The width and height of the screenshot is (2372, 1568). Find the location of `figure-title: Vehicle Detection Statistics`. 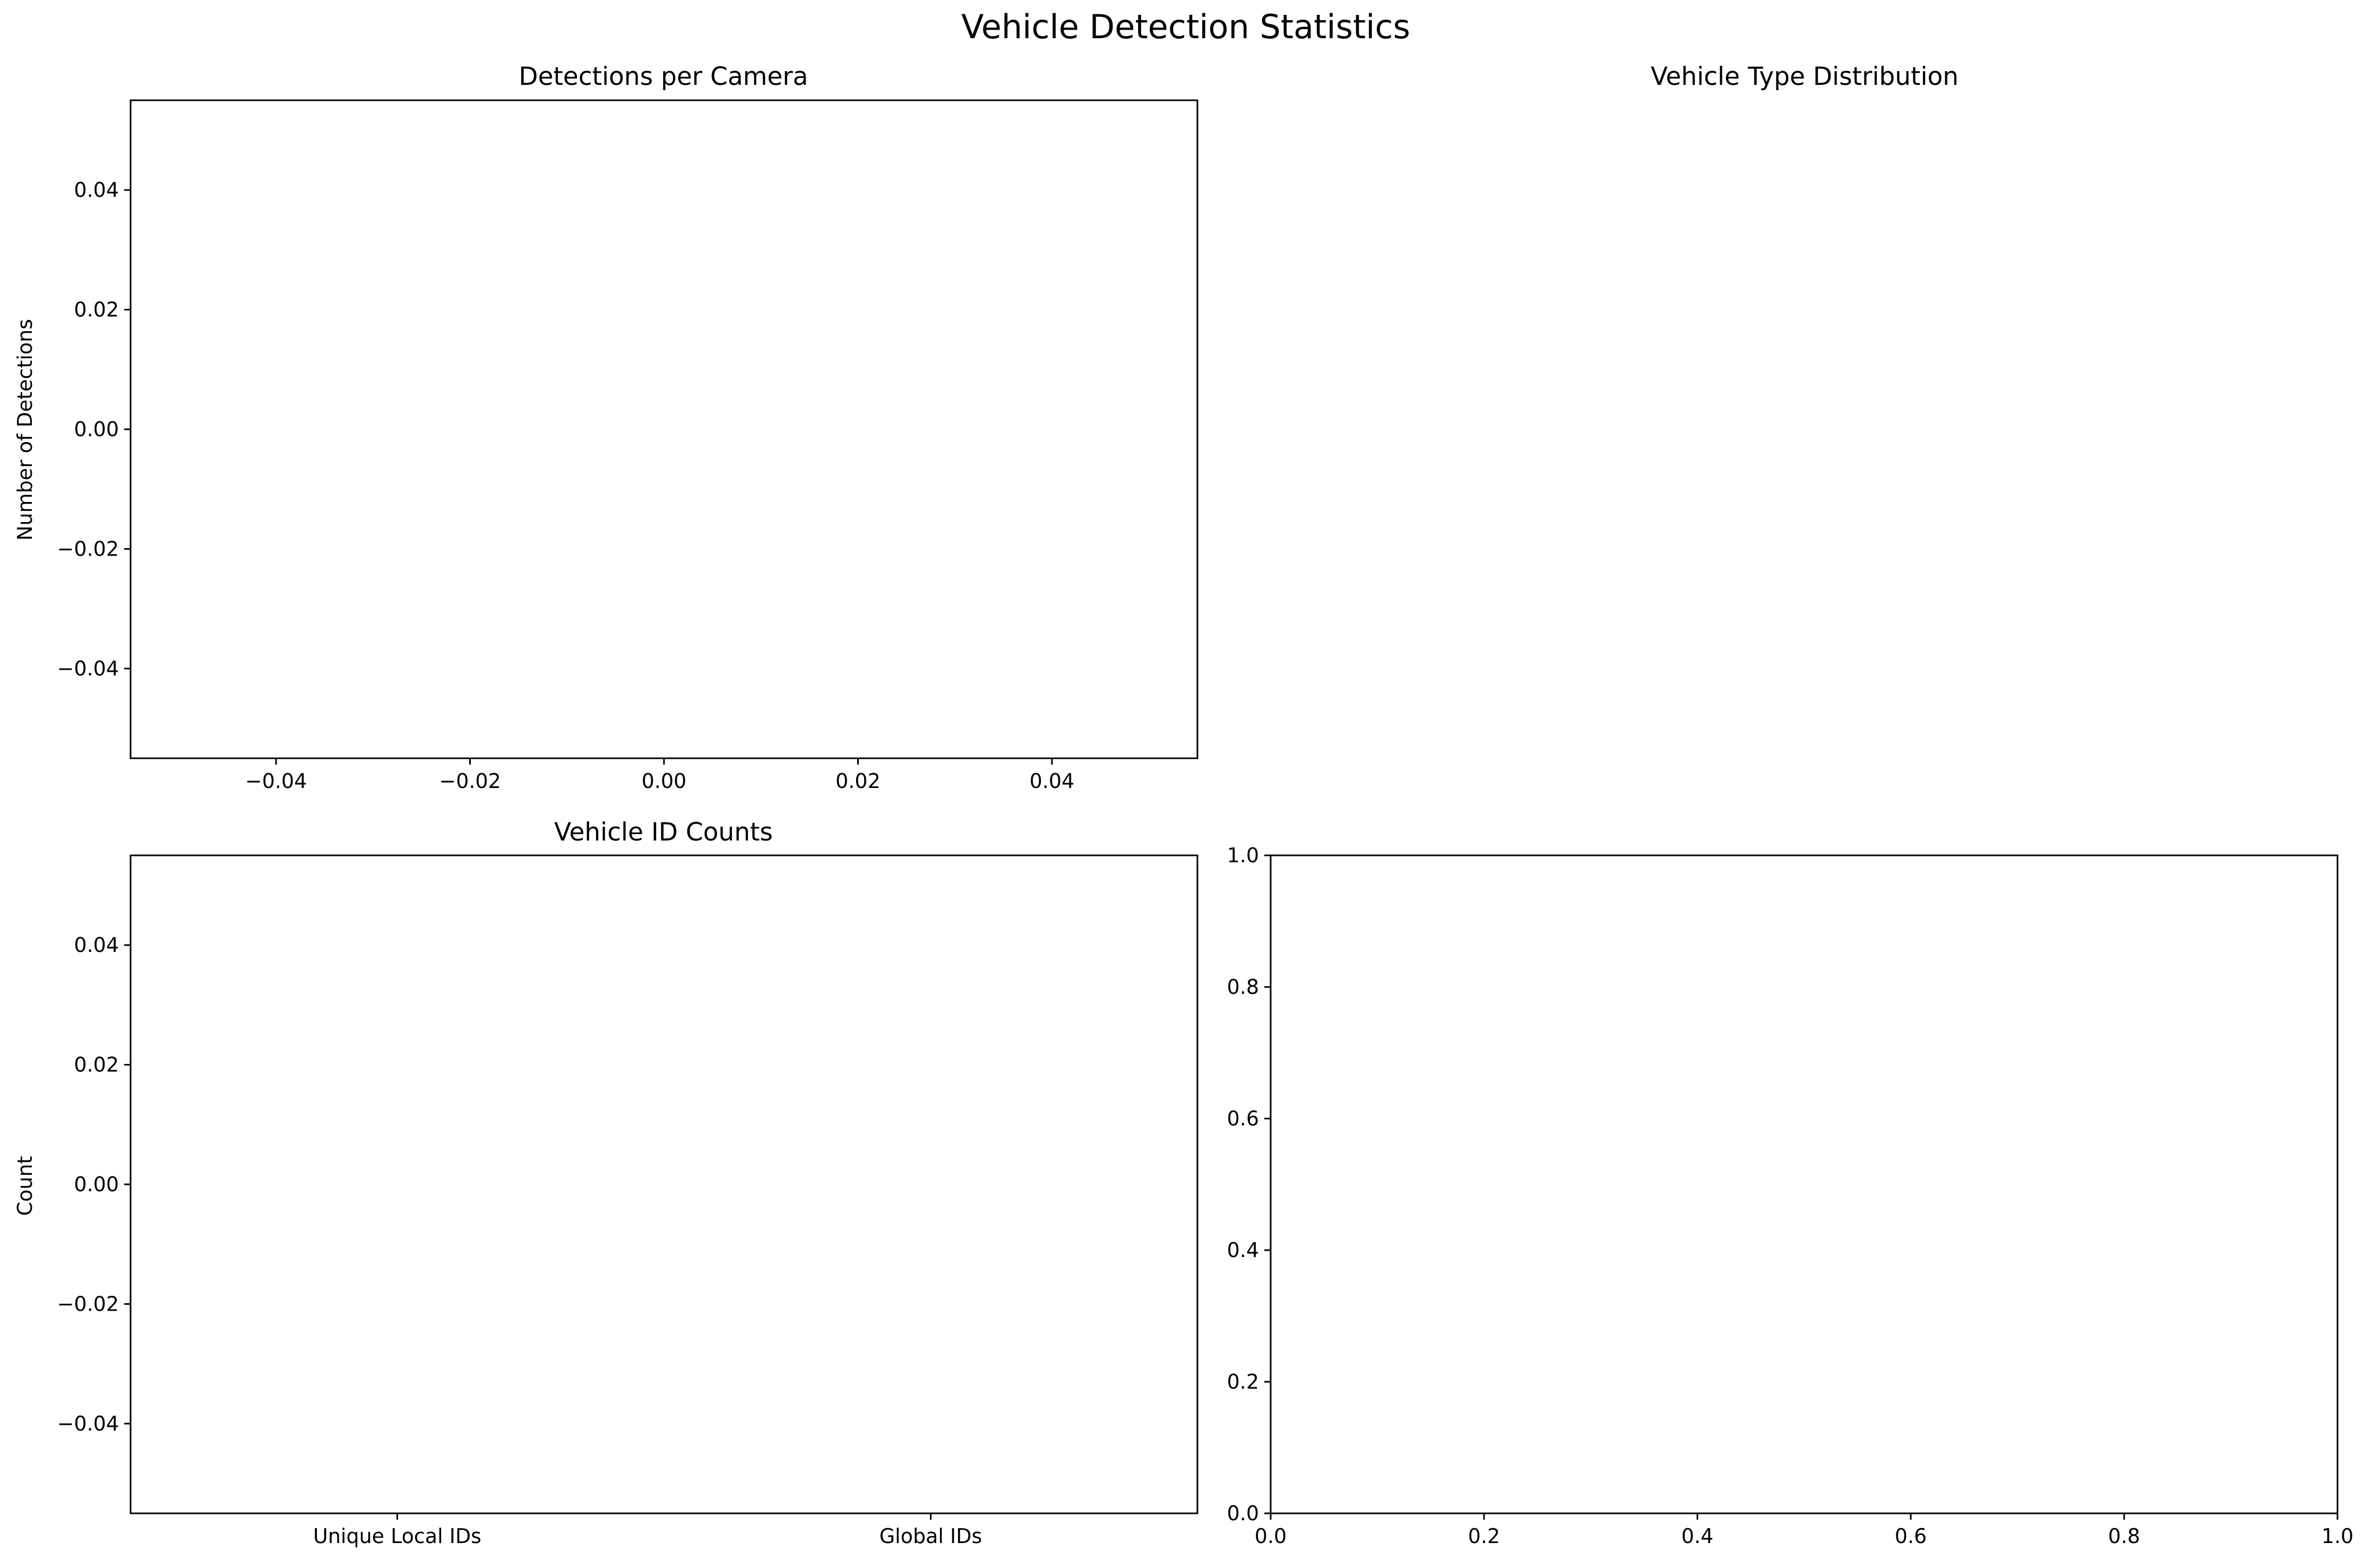

figure-title: Vehicle Detection Statistics is located at coordinates (1185, 26).